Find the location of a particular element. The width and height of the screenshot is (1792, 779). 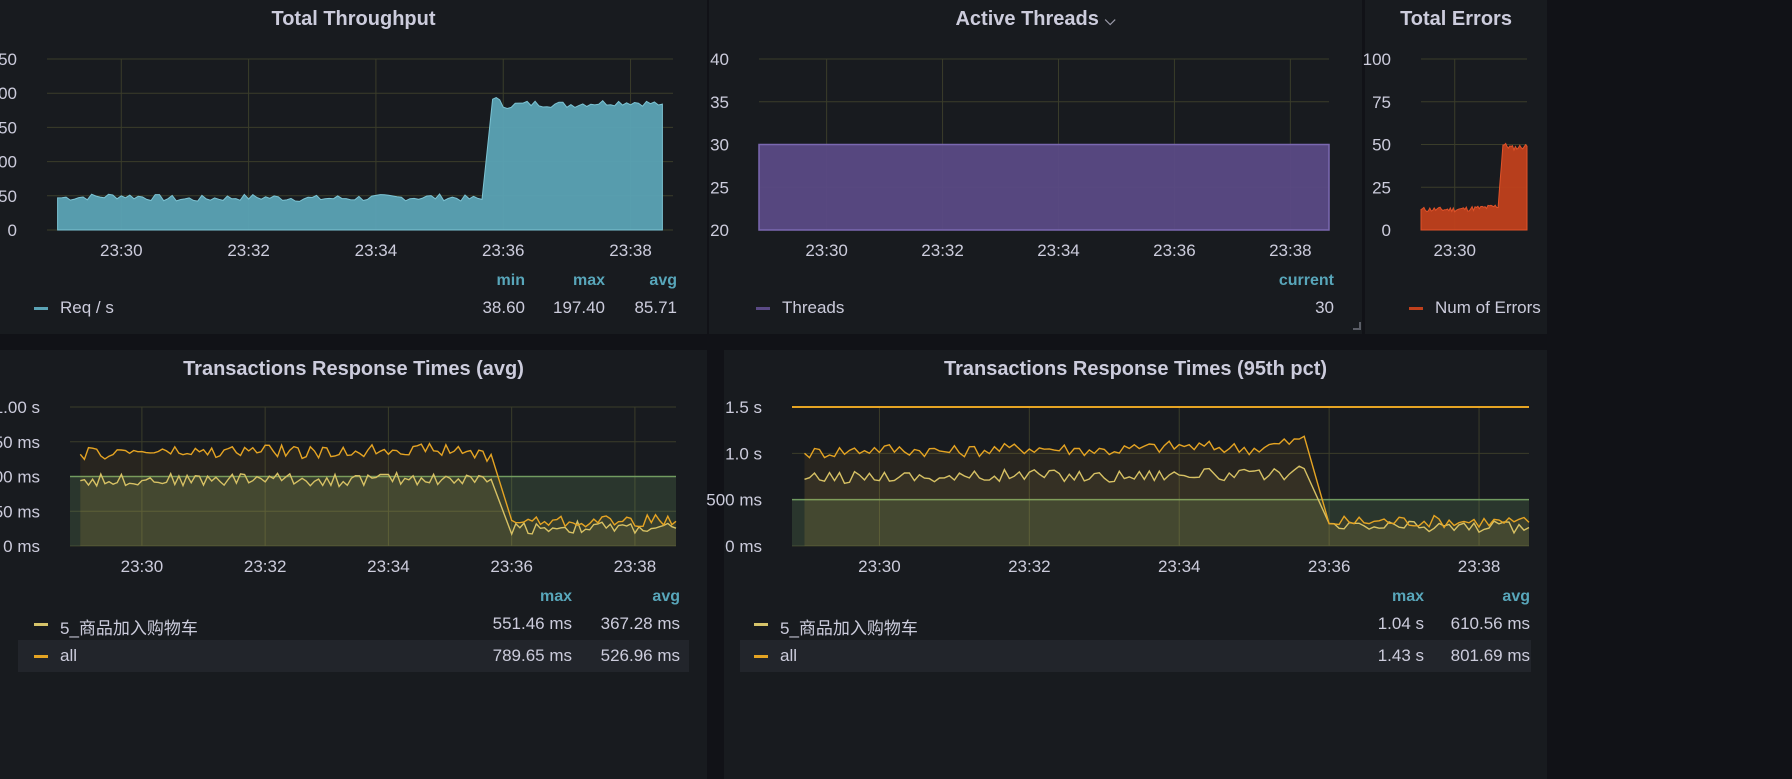

errors-area is located at coordinates (1474, 186).